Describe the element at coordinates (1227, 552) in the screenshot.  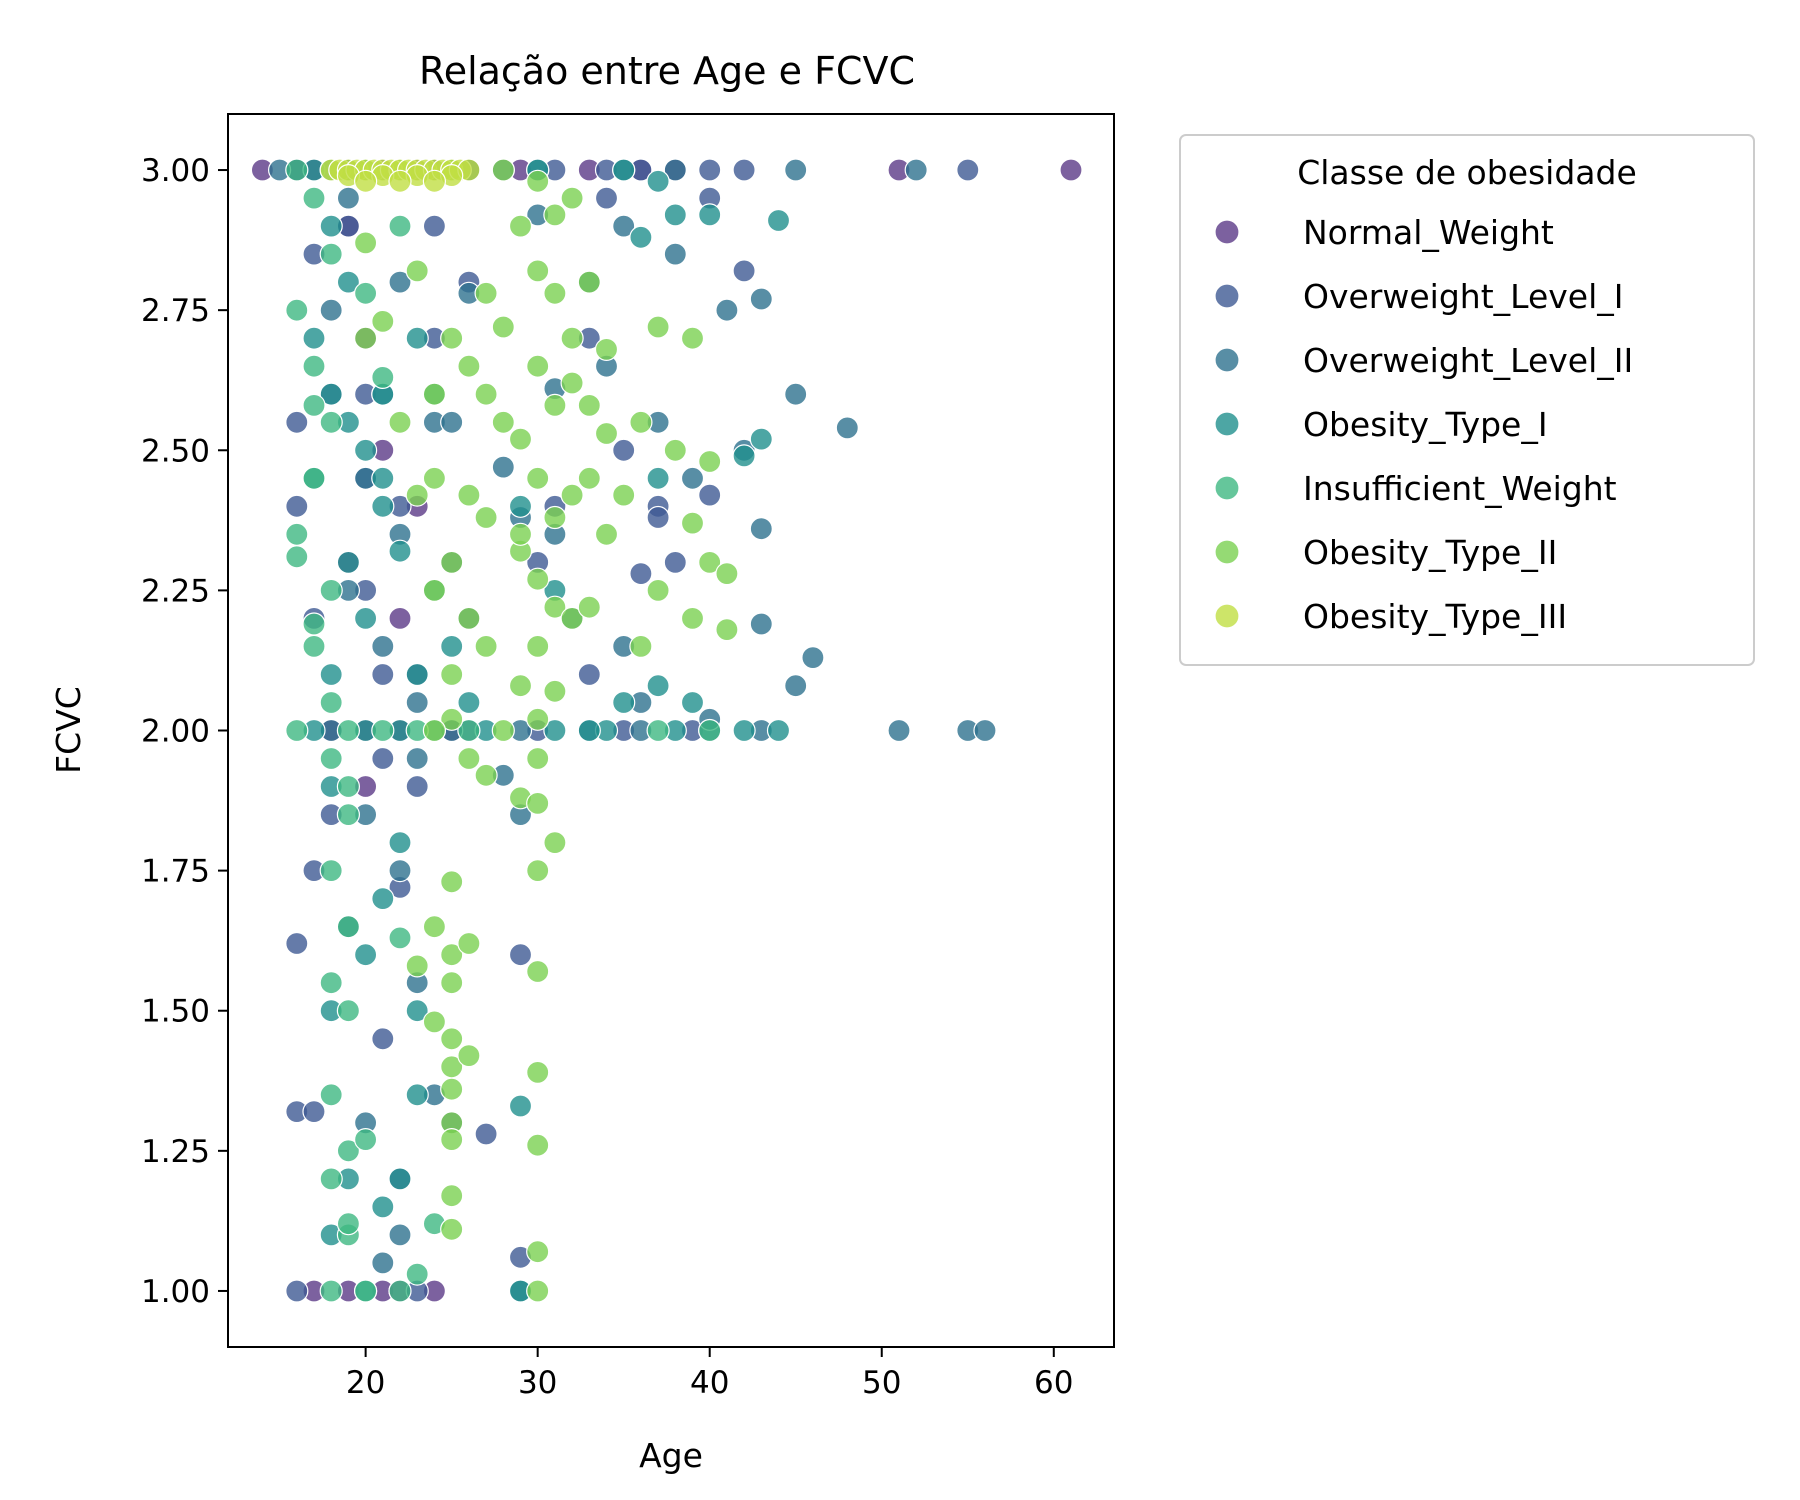
I see `legend-marker-obesity-type-ii` at that location.